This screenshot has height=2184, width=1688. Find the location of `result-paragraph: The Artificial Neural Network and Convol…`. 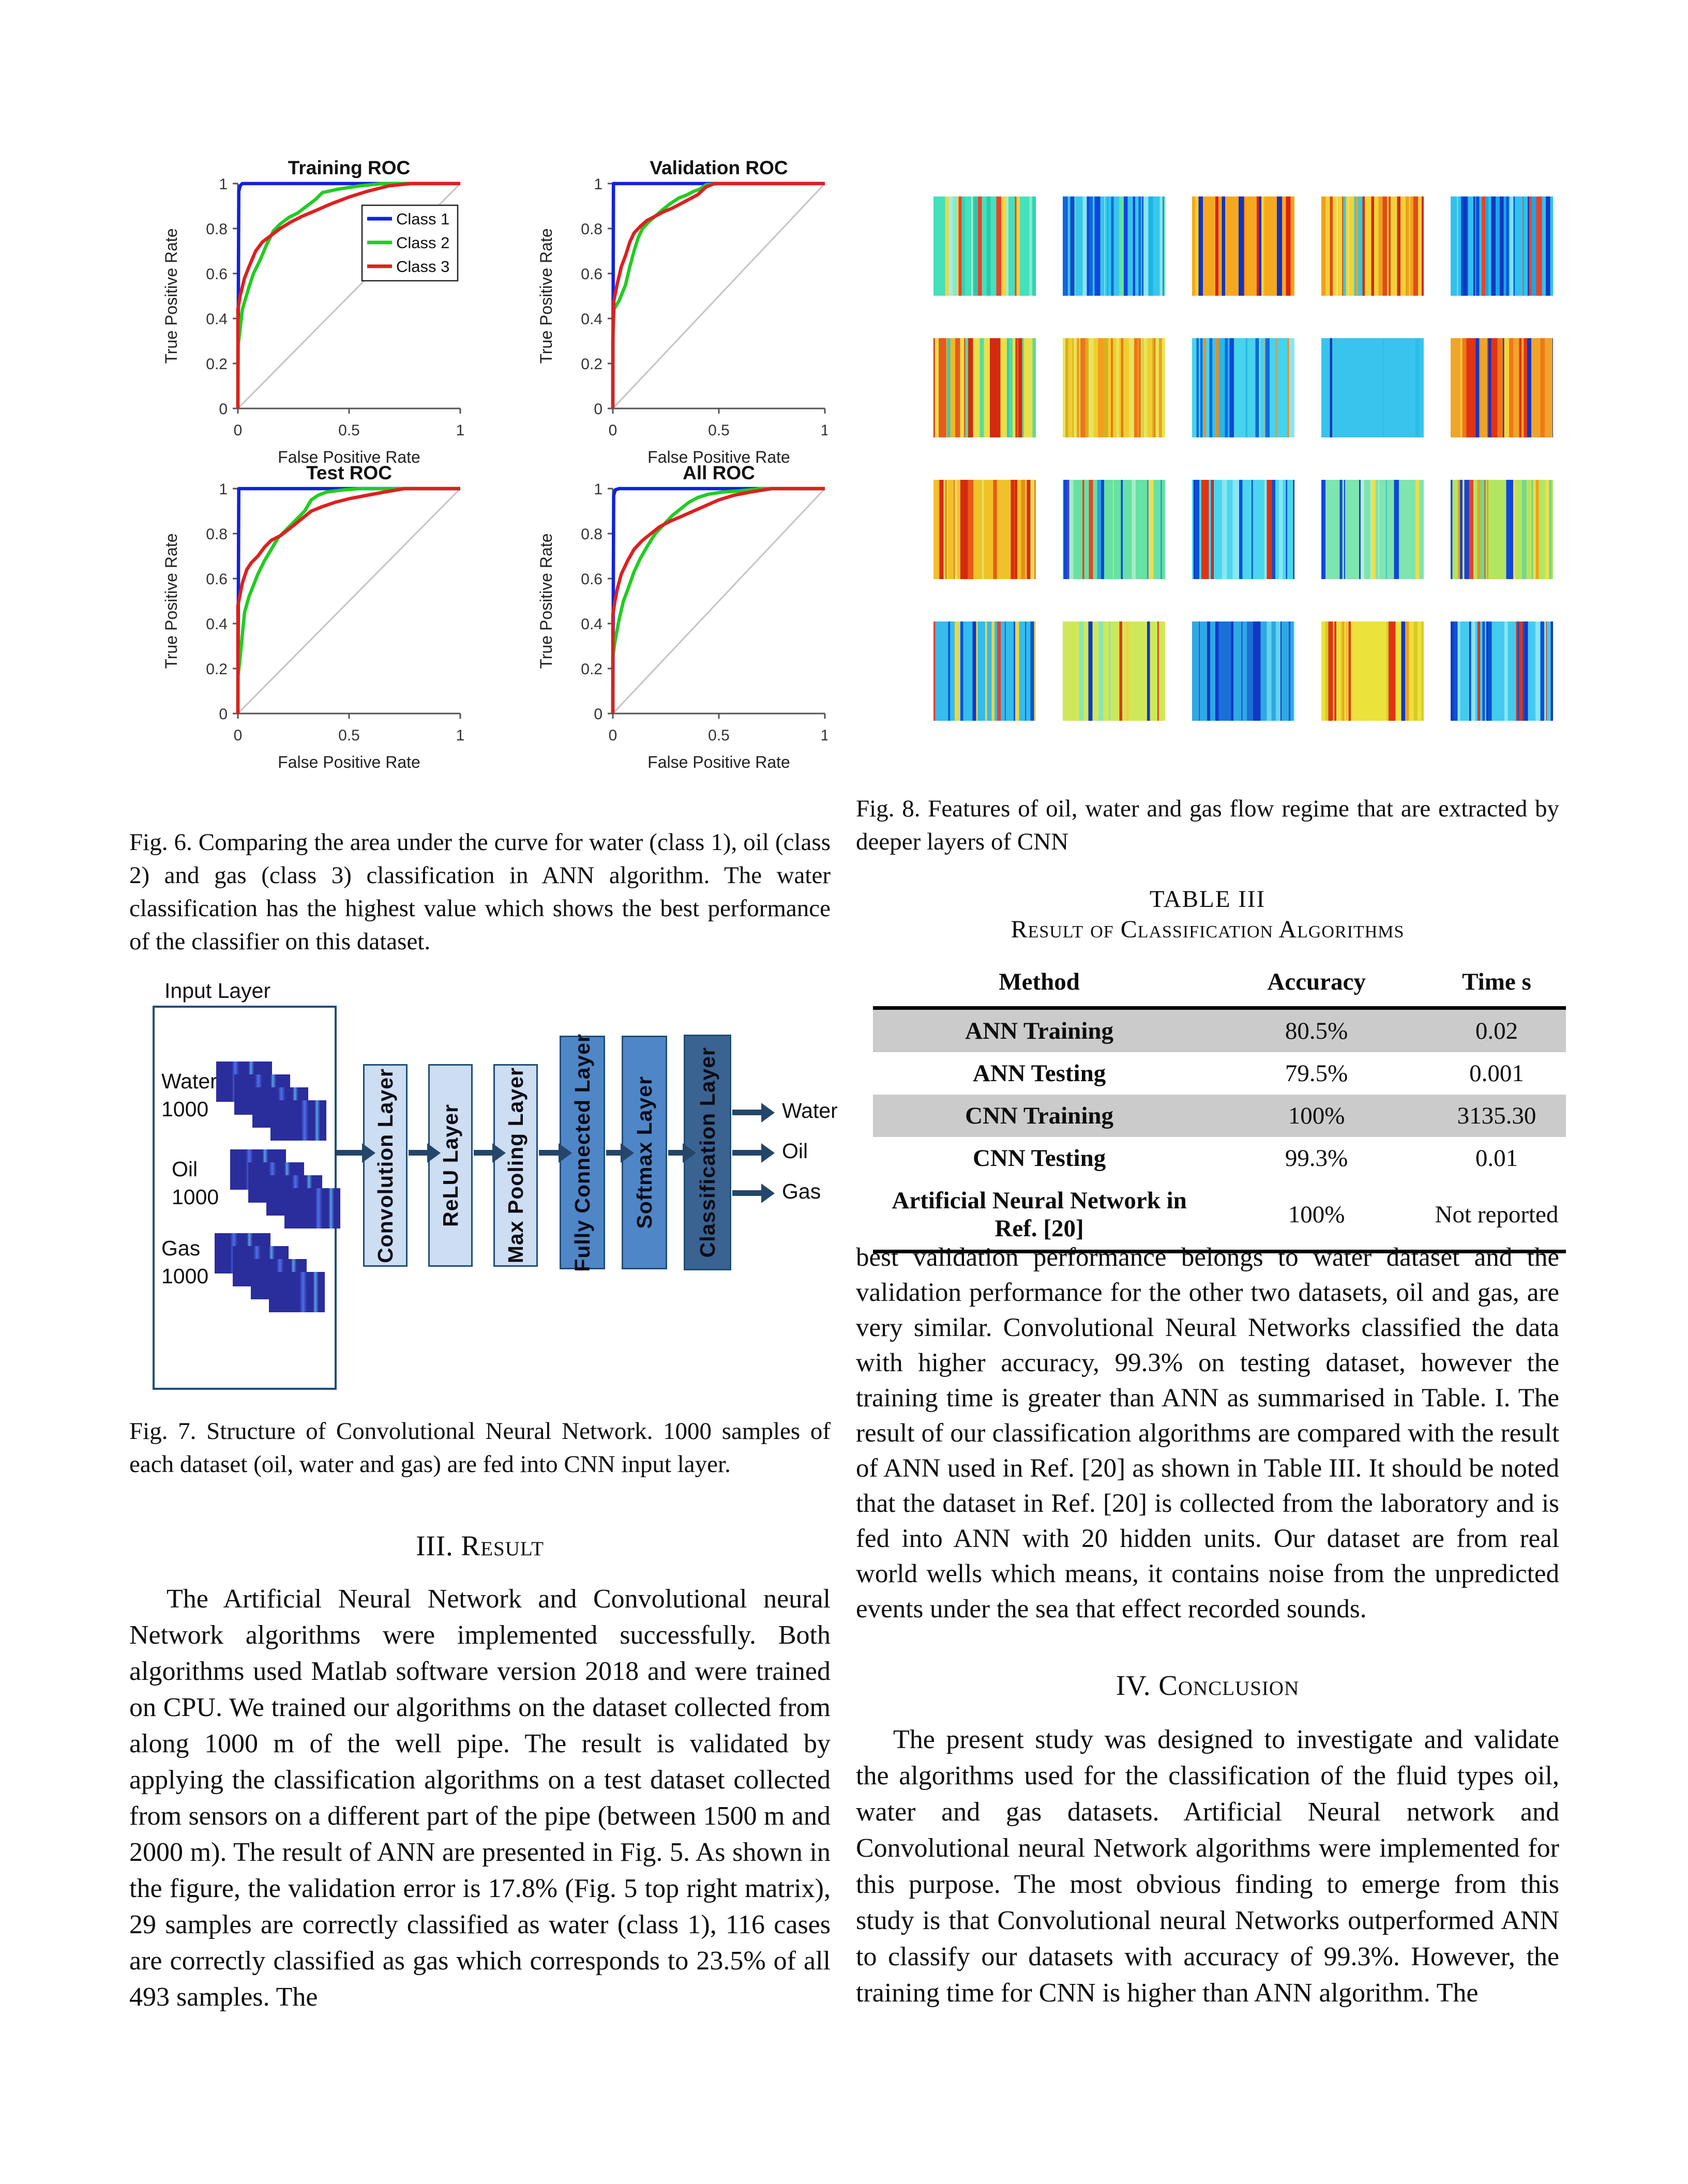

result-paragraph: The Artificial Neural Network and Convol… is located at coordinates (480, 1798).